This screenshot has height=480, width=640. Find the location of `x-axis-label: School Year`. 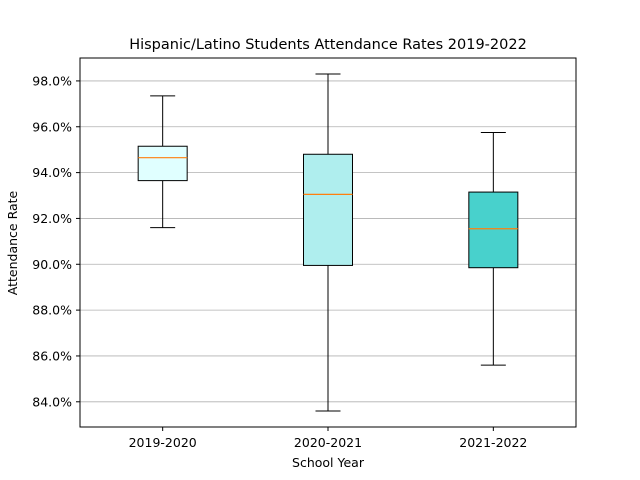

x-axis-label: School Year is located at coordinates (328, 462).